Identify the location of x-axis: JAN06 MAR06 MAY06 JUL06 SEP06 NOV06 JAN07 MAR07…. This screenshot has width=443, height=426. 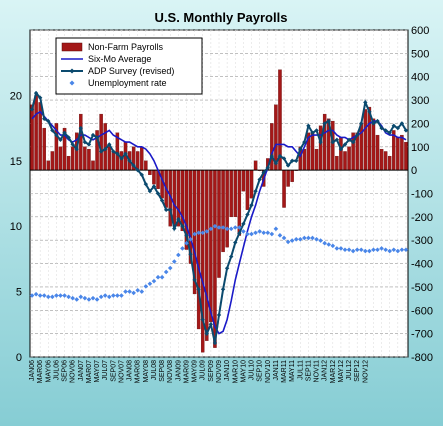
(199, 371).